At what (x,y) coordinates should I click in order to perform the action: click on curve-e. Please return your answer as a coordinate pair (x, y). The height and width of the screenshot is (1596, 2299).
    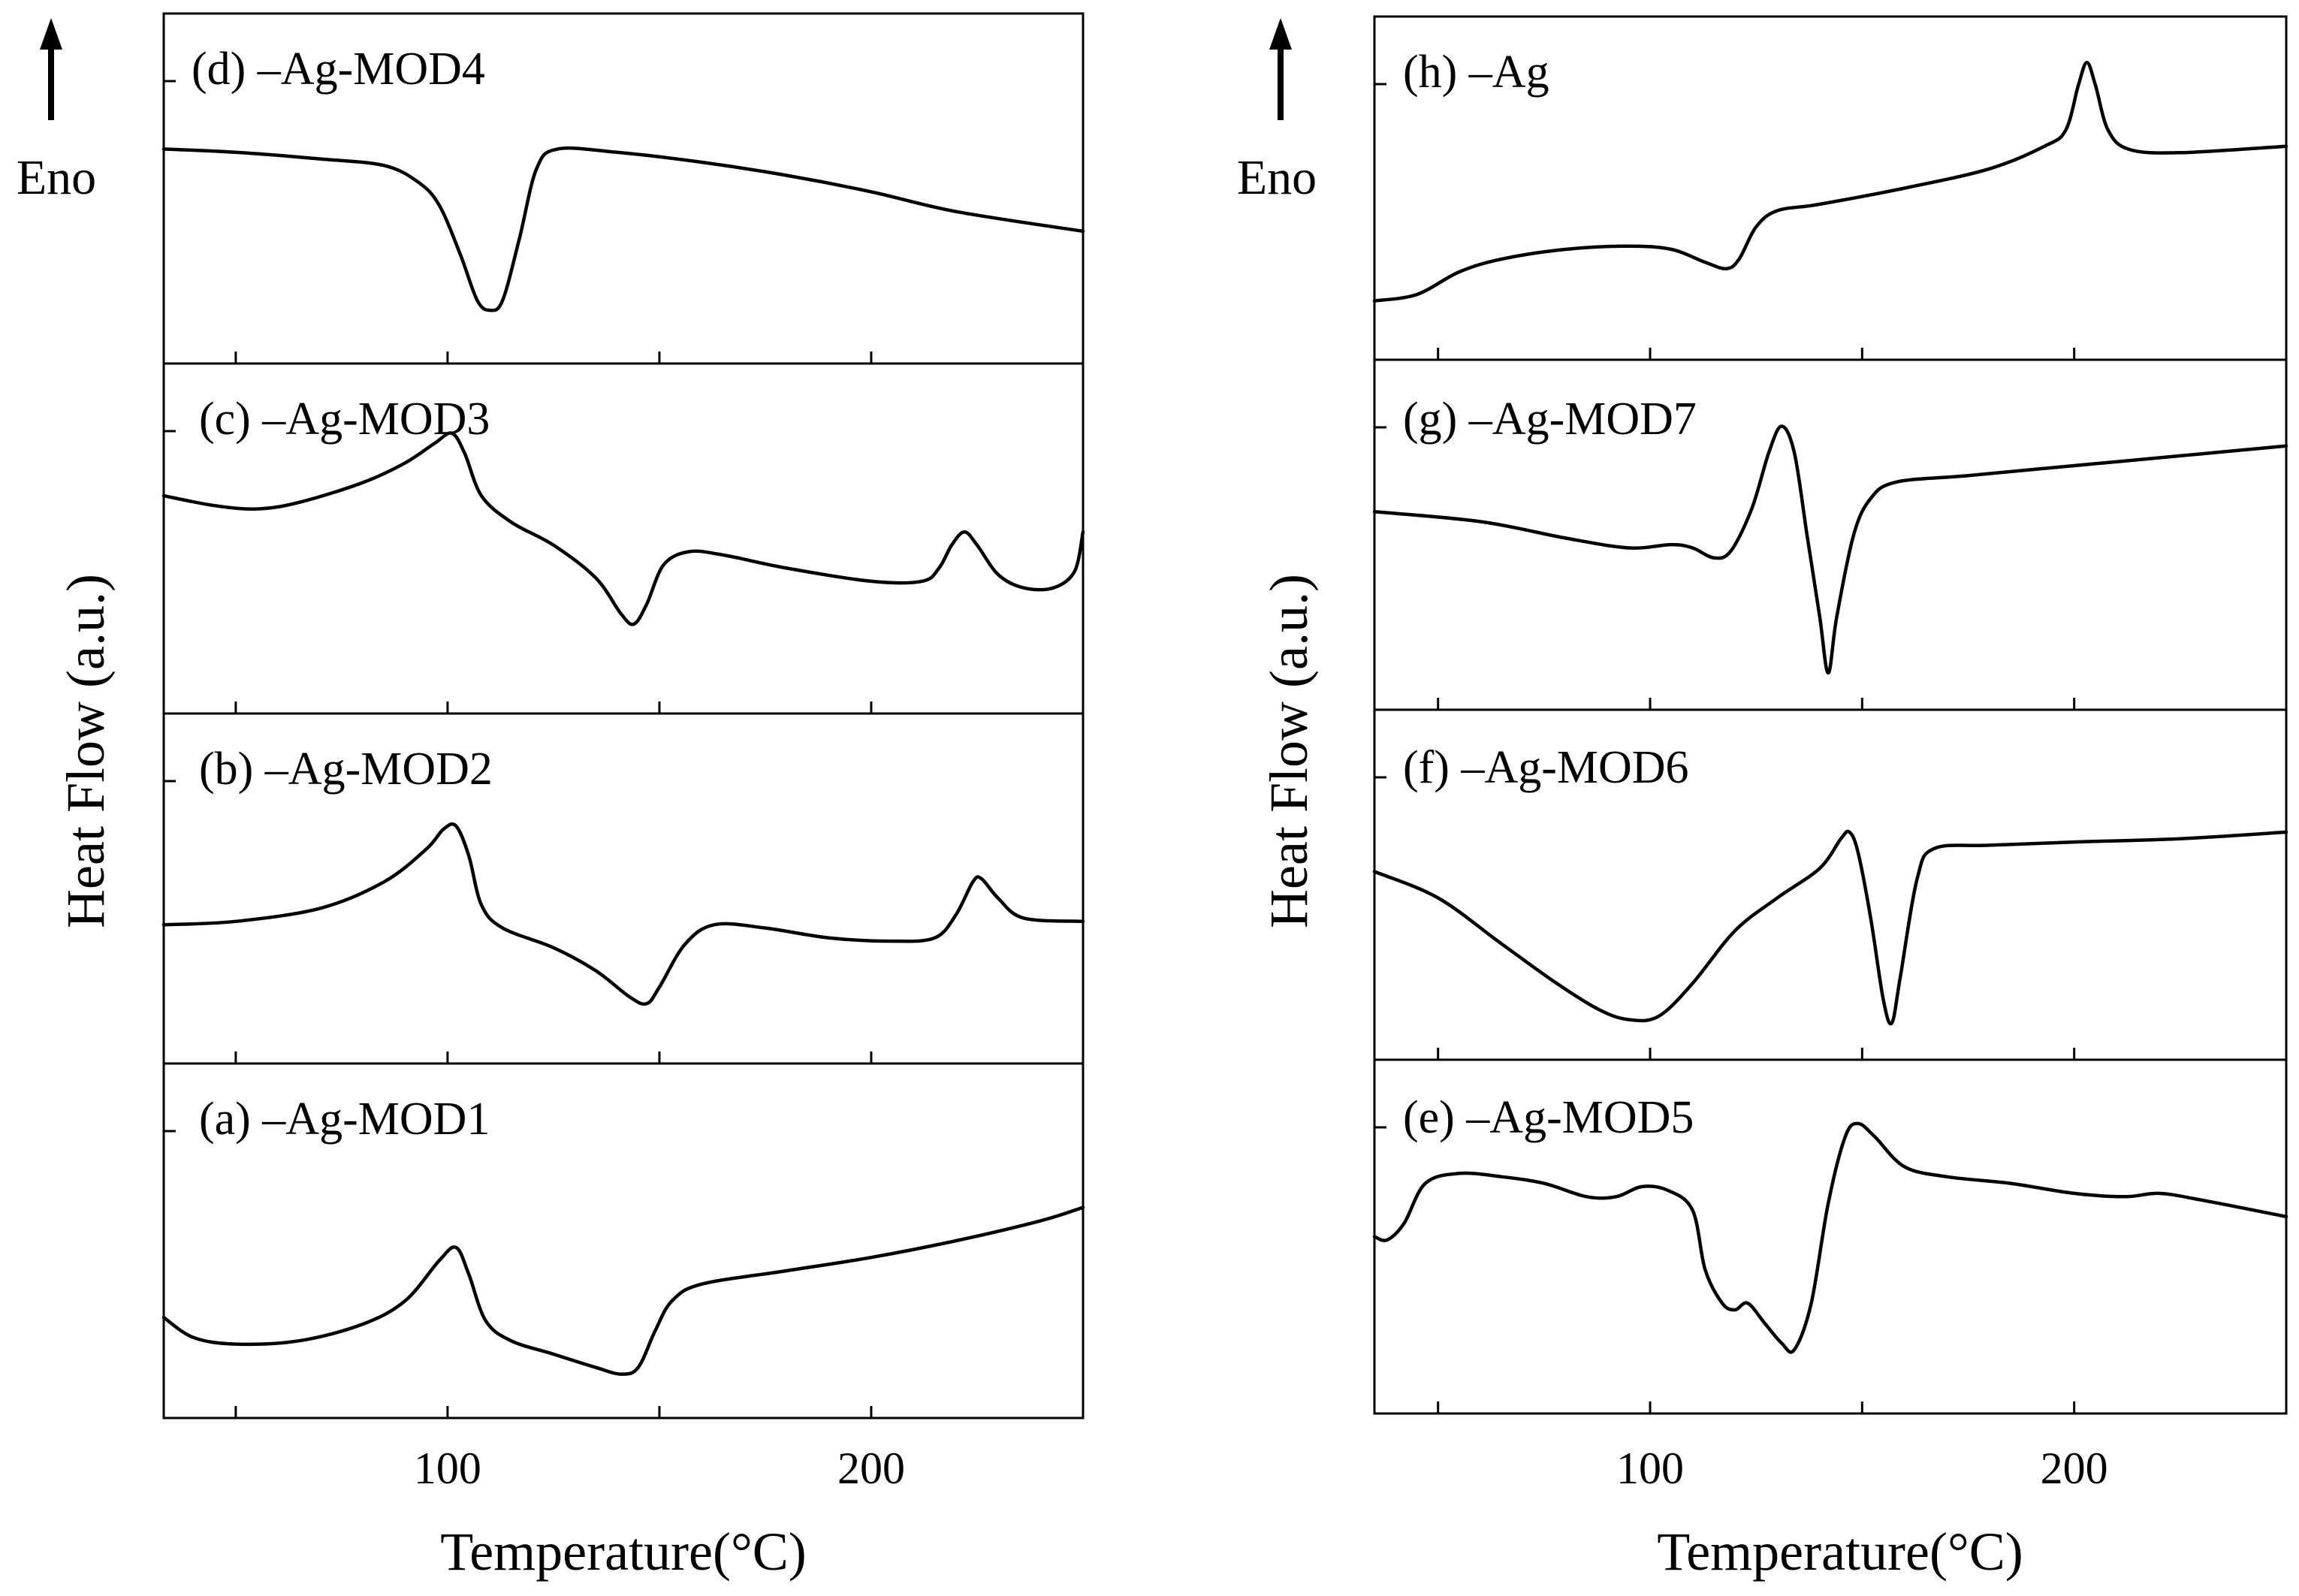
    Looking at the image, I should click on (1830, 1237).